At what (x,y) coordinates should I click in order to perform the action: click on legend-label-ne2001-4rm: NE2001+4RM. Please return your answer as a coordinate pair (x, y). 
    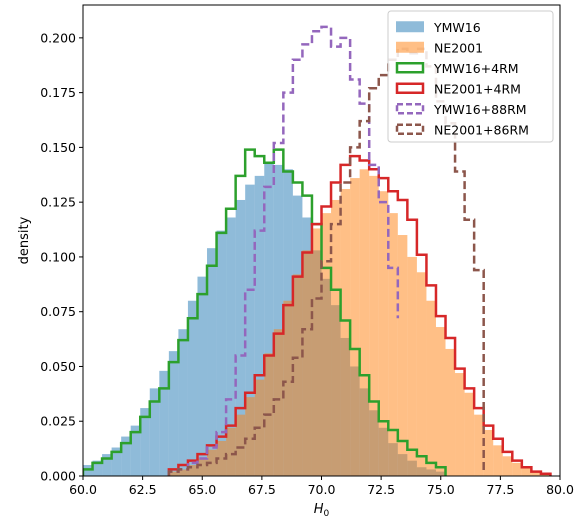
    Looking at the image, I should click on (477, 88).